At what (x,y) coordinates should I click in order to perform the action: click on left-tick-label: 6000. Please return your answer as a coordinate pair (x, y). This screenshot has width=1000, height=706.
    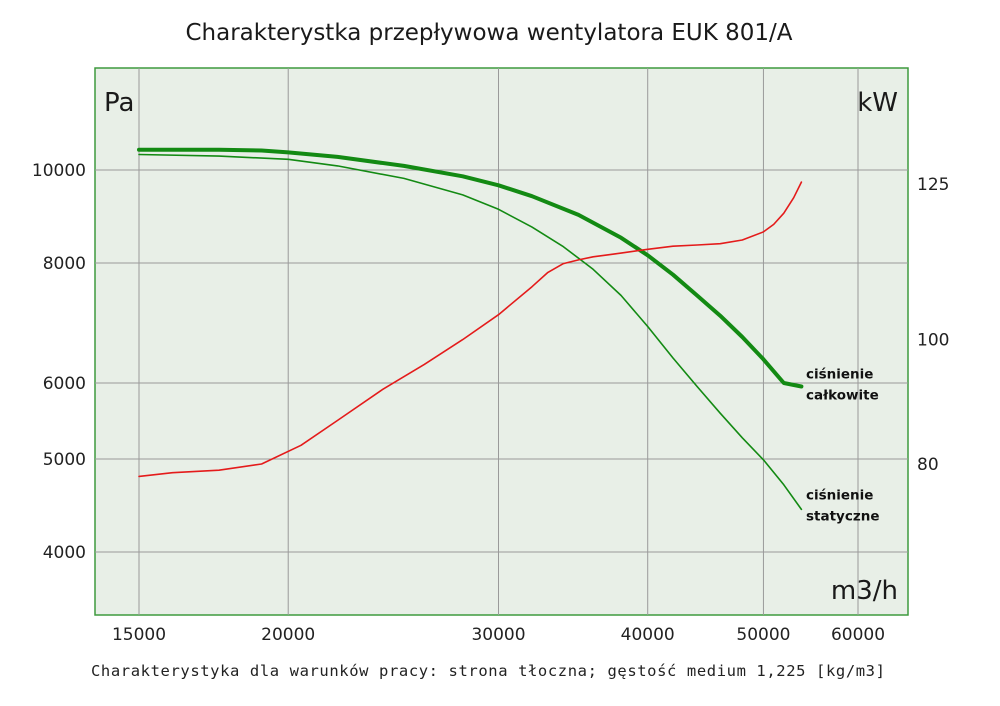
    Looking at the image, I should click on (64, 384).